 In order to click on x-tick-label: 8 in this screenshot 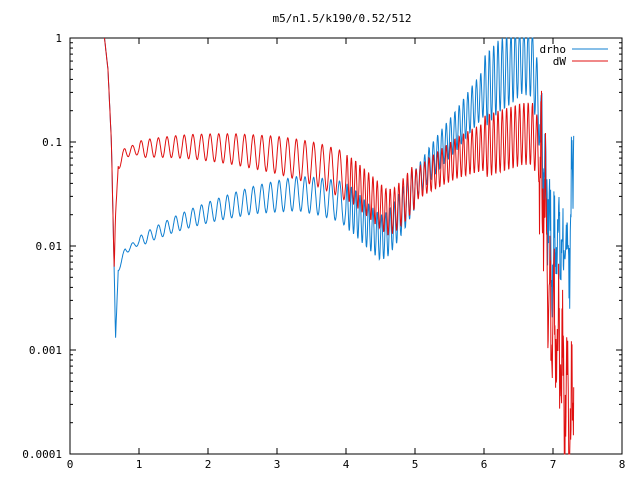, I will do `click(622, 464)`.